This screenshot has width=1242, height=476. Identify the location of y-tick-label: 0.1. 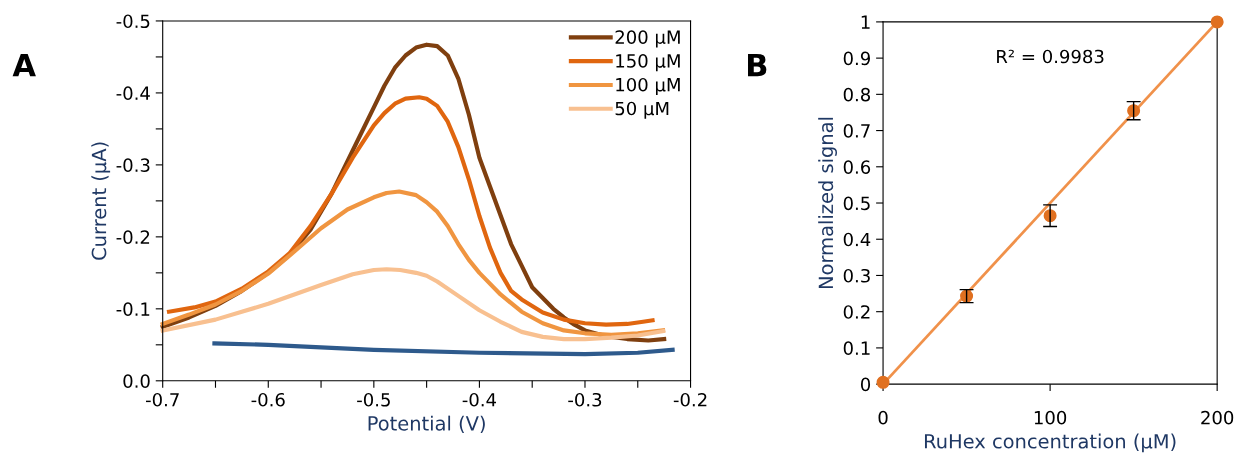
(856, 348).